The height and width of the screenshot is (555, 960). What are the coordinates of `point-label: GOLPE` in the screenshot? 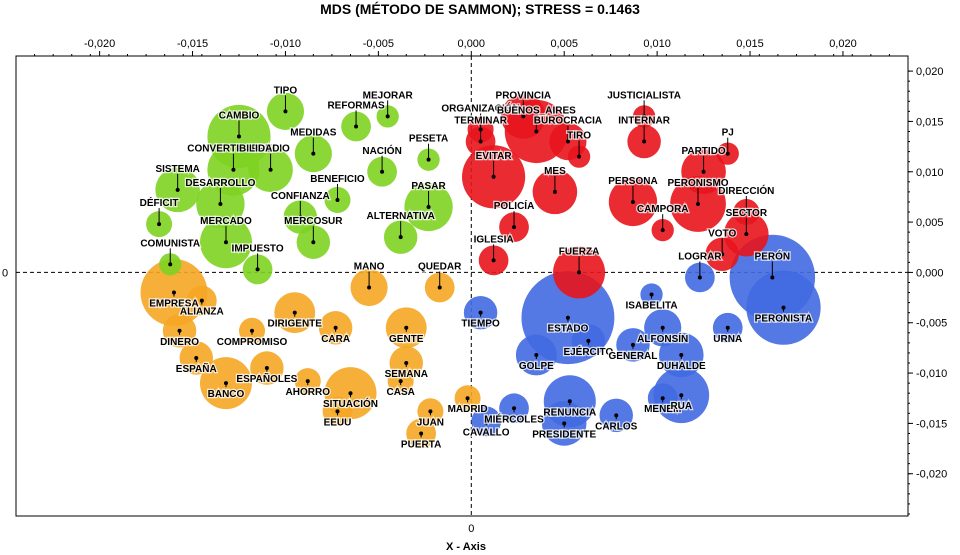 It's located at (536, 366).